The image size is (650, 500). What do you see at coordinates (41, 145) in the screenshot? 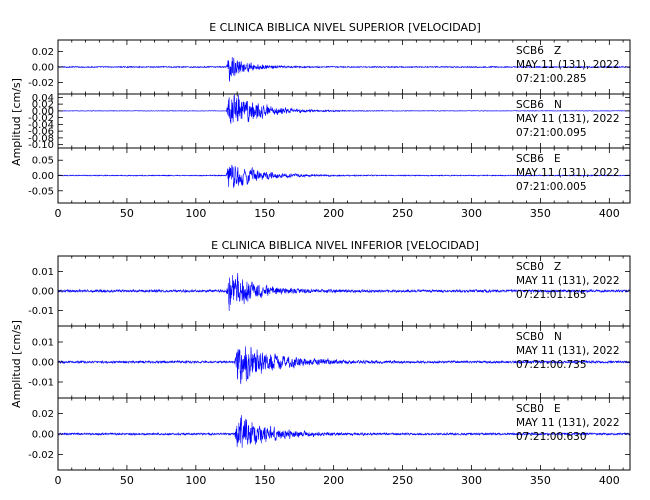
I see `y-tick-label: -0.10` at bounding box center [41, 145].